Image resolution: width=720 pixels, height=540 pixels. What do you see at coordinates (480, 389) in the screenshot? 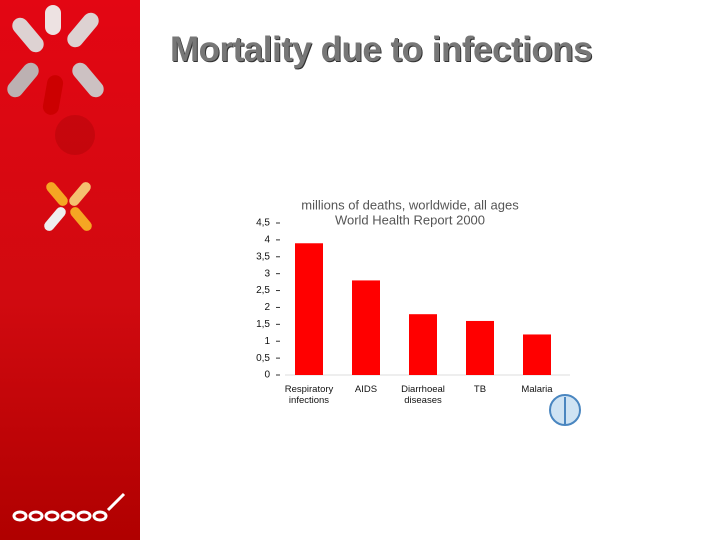
I see `x-tick-label: TB` at bounding box center [480, 389].